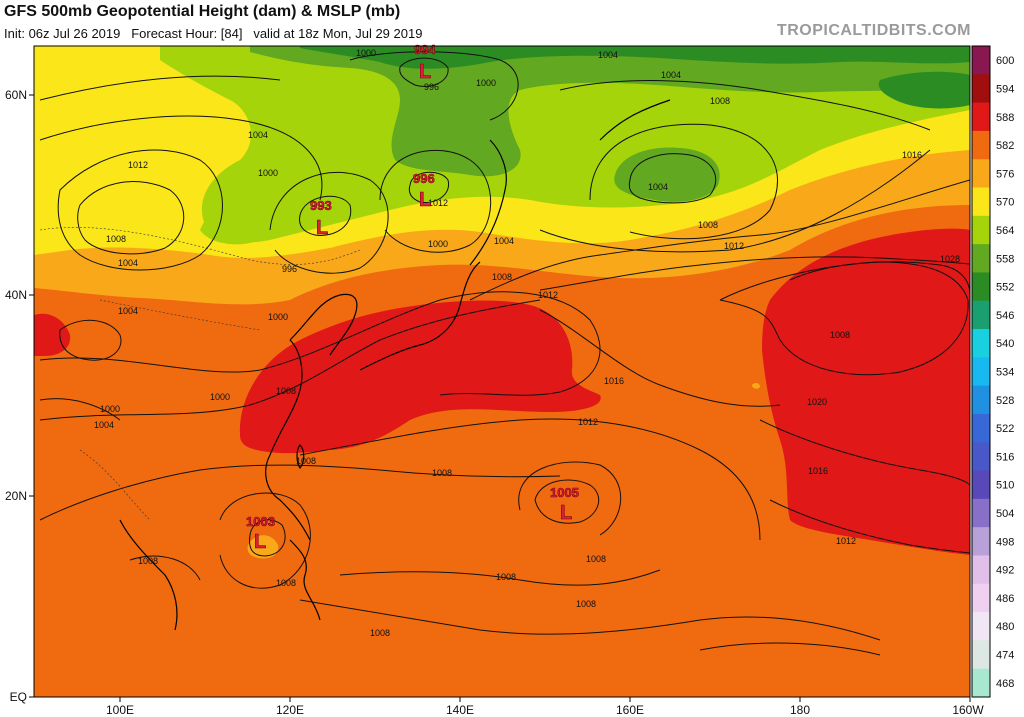 This screenshot has width=1024, height=717. I want to click on colorbar-label: 510, so click(1005, 486).